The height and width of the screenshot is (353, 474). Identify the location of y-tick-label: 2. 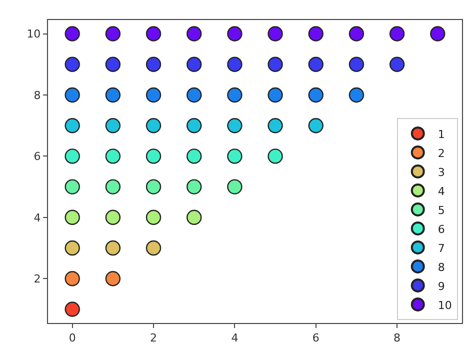
(37, 279).